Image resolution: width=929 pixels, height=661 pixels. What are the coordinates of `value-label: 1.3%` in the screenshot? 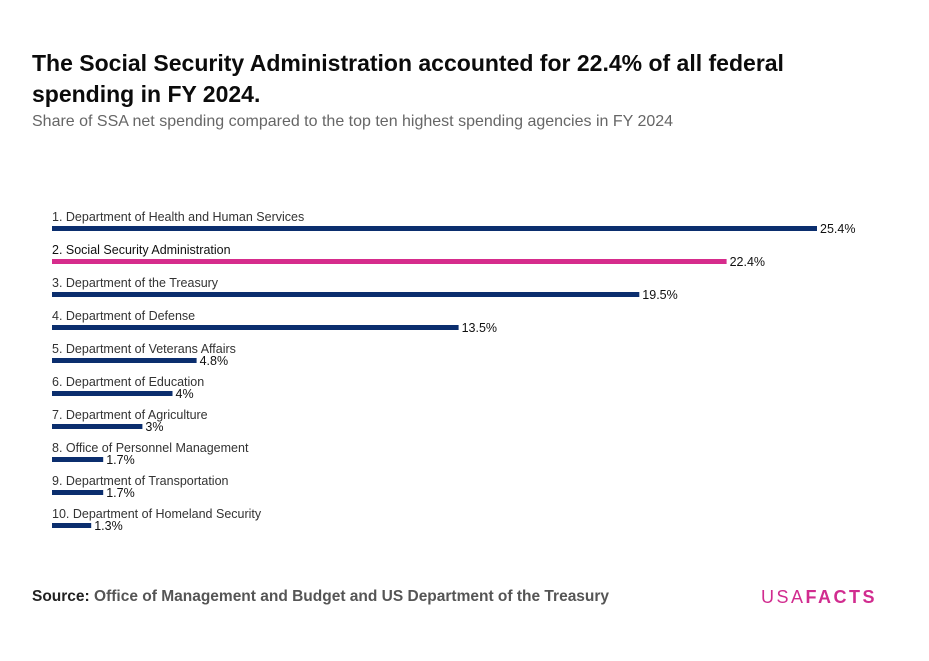 It's located at (108, 526).